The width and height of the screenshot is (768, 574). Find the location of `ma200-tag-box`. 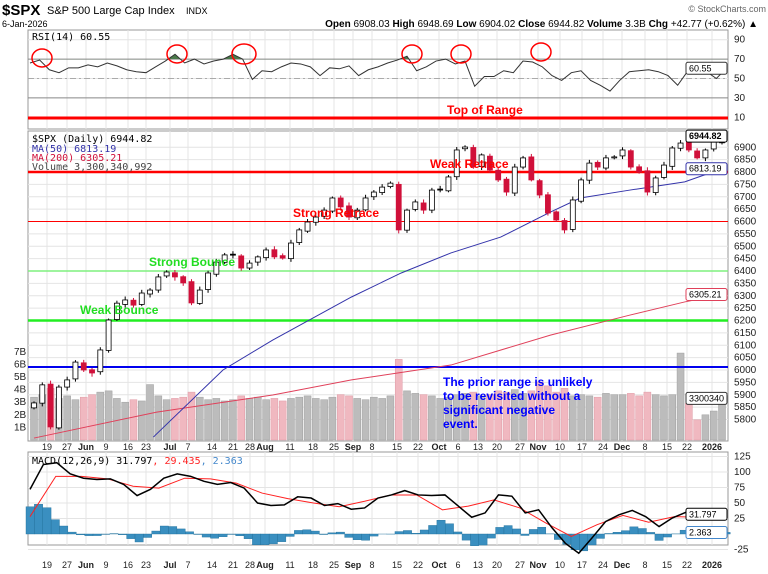

ma200-tag-box is located at coordinates (706, 294).